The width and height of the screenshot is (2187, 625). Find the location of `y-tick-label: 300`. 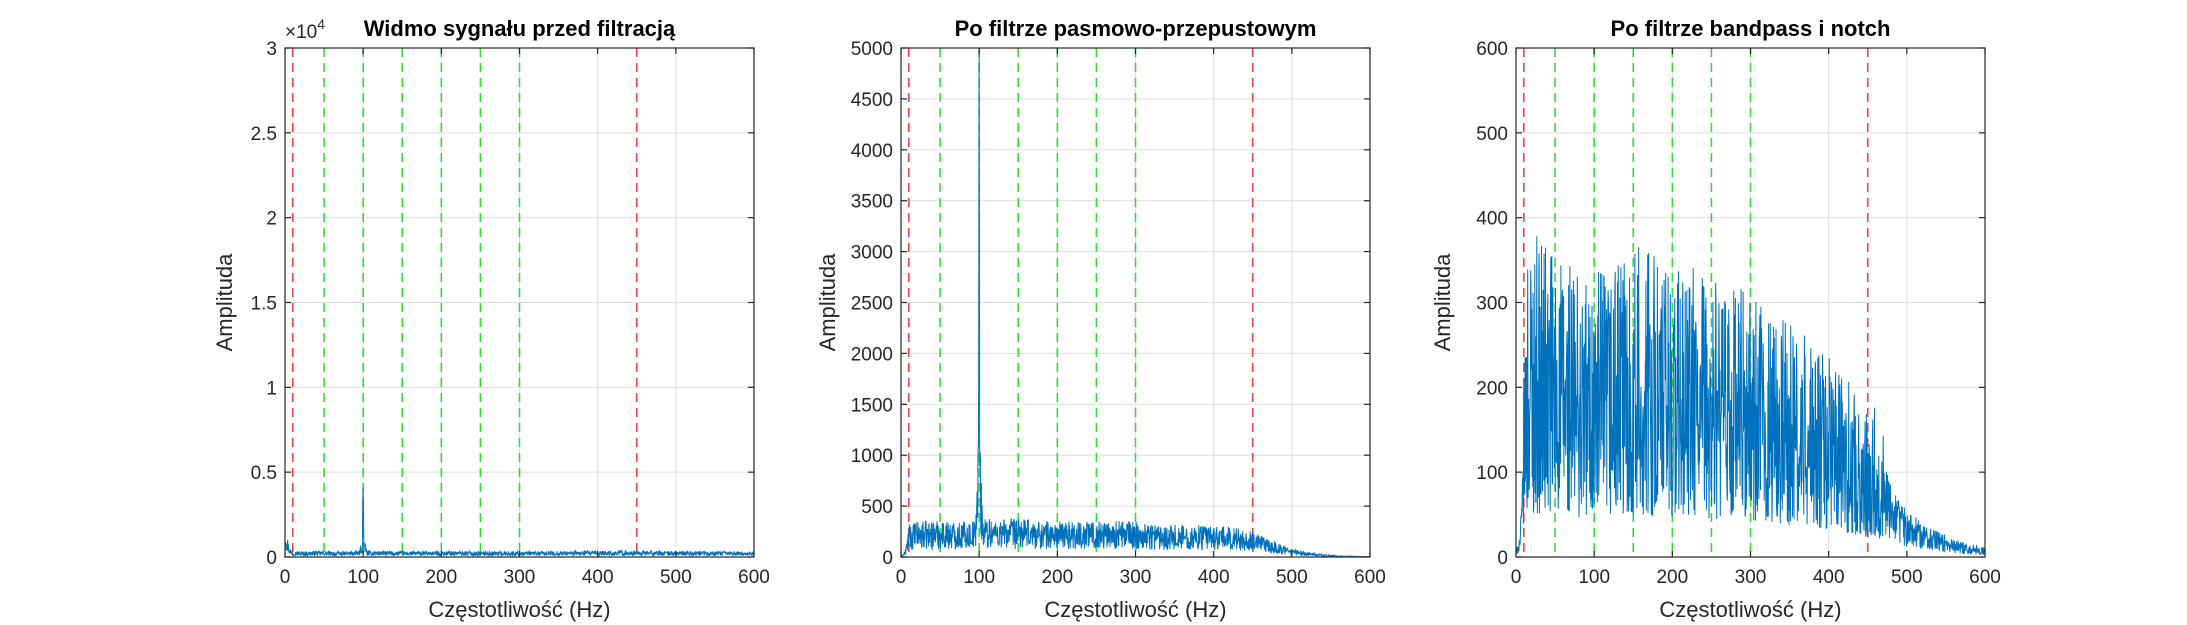

y-tick-label: 300 is located at coordinates (1492, 304).